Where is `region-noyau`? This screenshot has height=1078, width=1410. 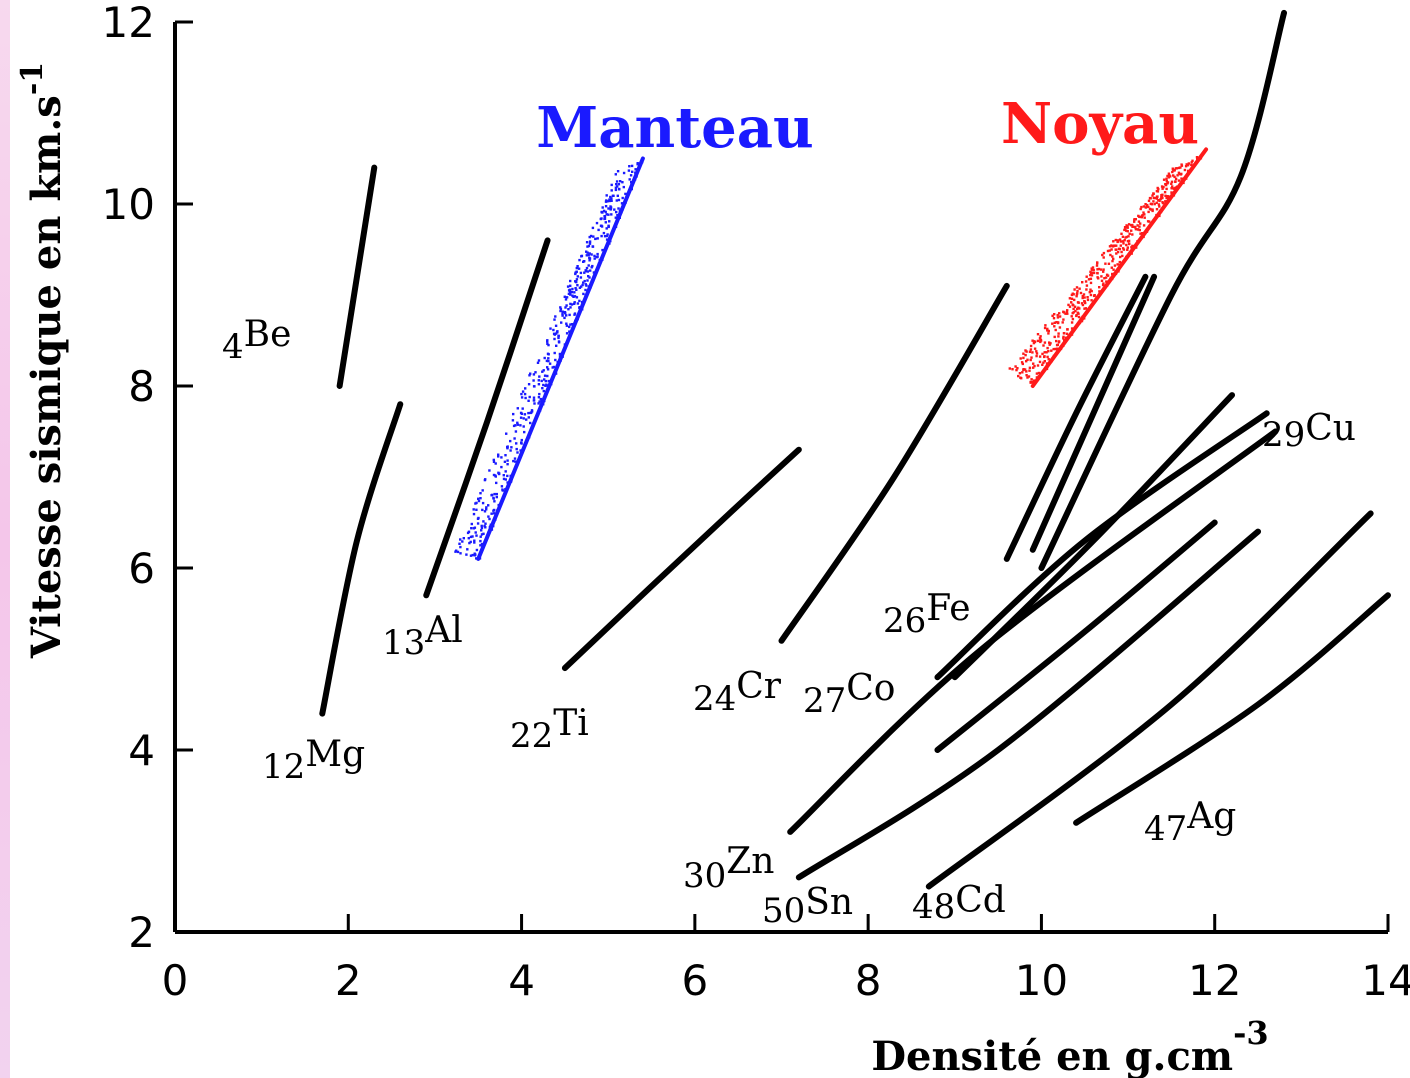 region-noyau is located at coordinates (1108, 267).